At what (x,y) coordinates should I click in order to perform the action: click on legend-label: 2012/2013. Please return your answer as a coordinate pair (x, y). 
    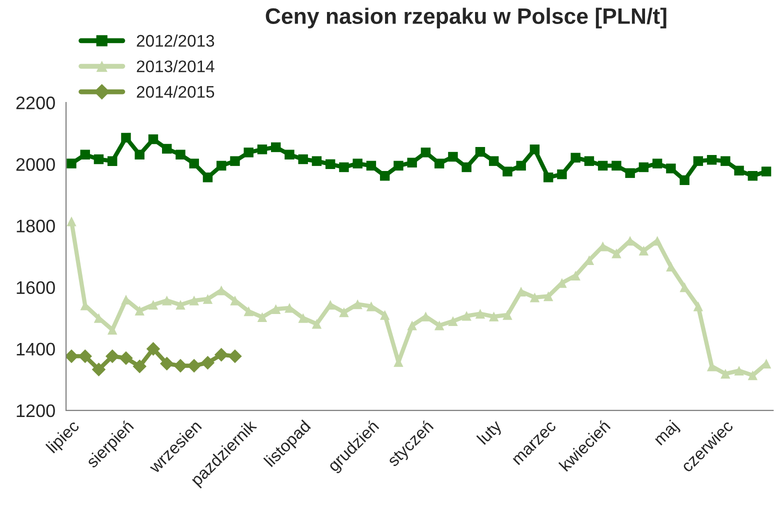
    Looking at the image, I should click on (175, 40).